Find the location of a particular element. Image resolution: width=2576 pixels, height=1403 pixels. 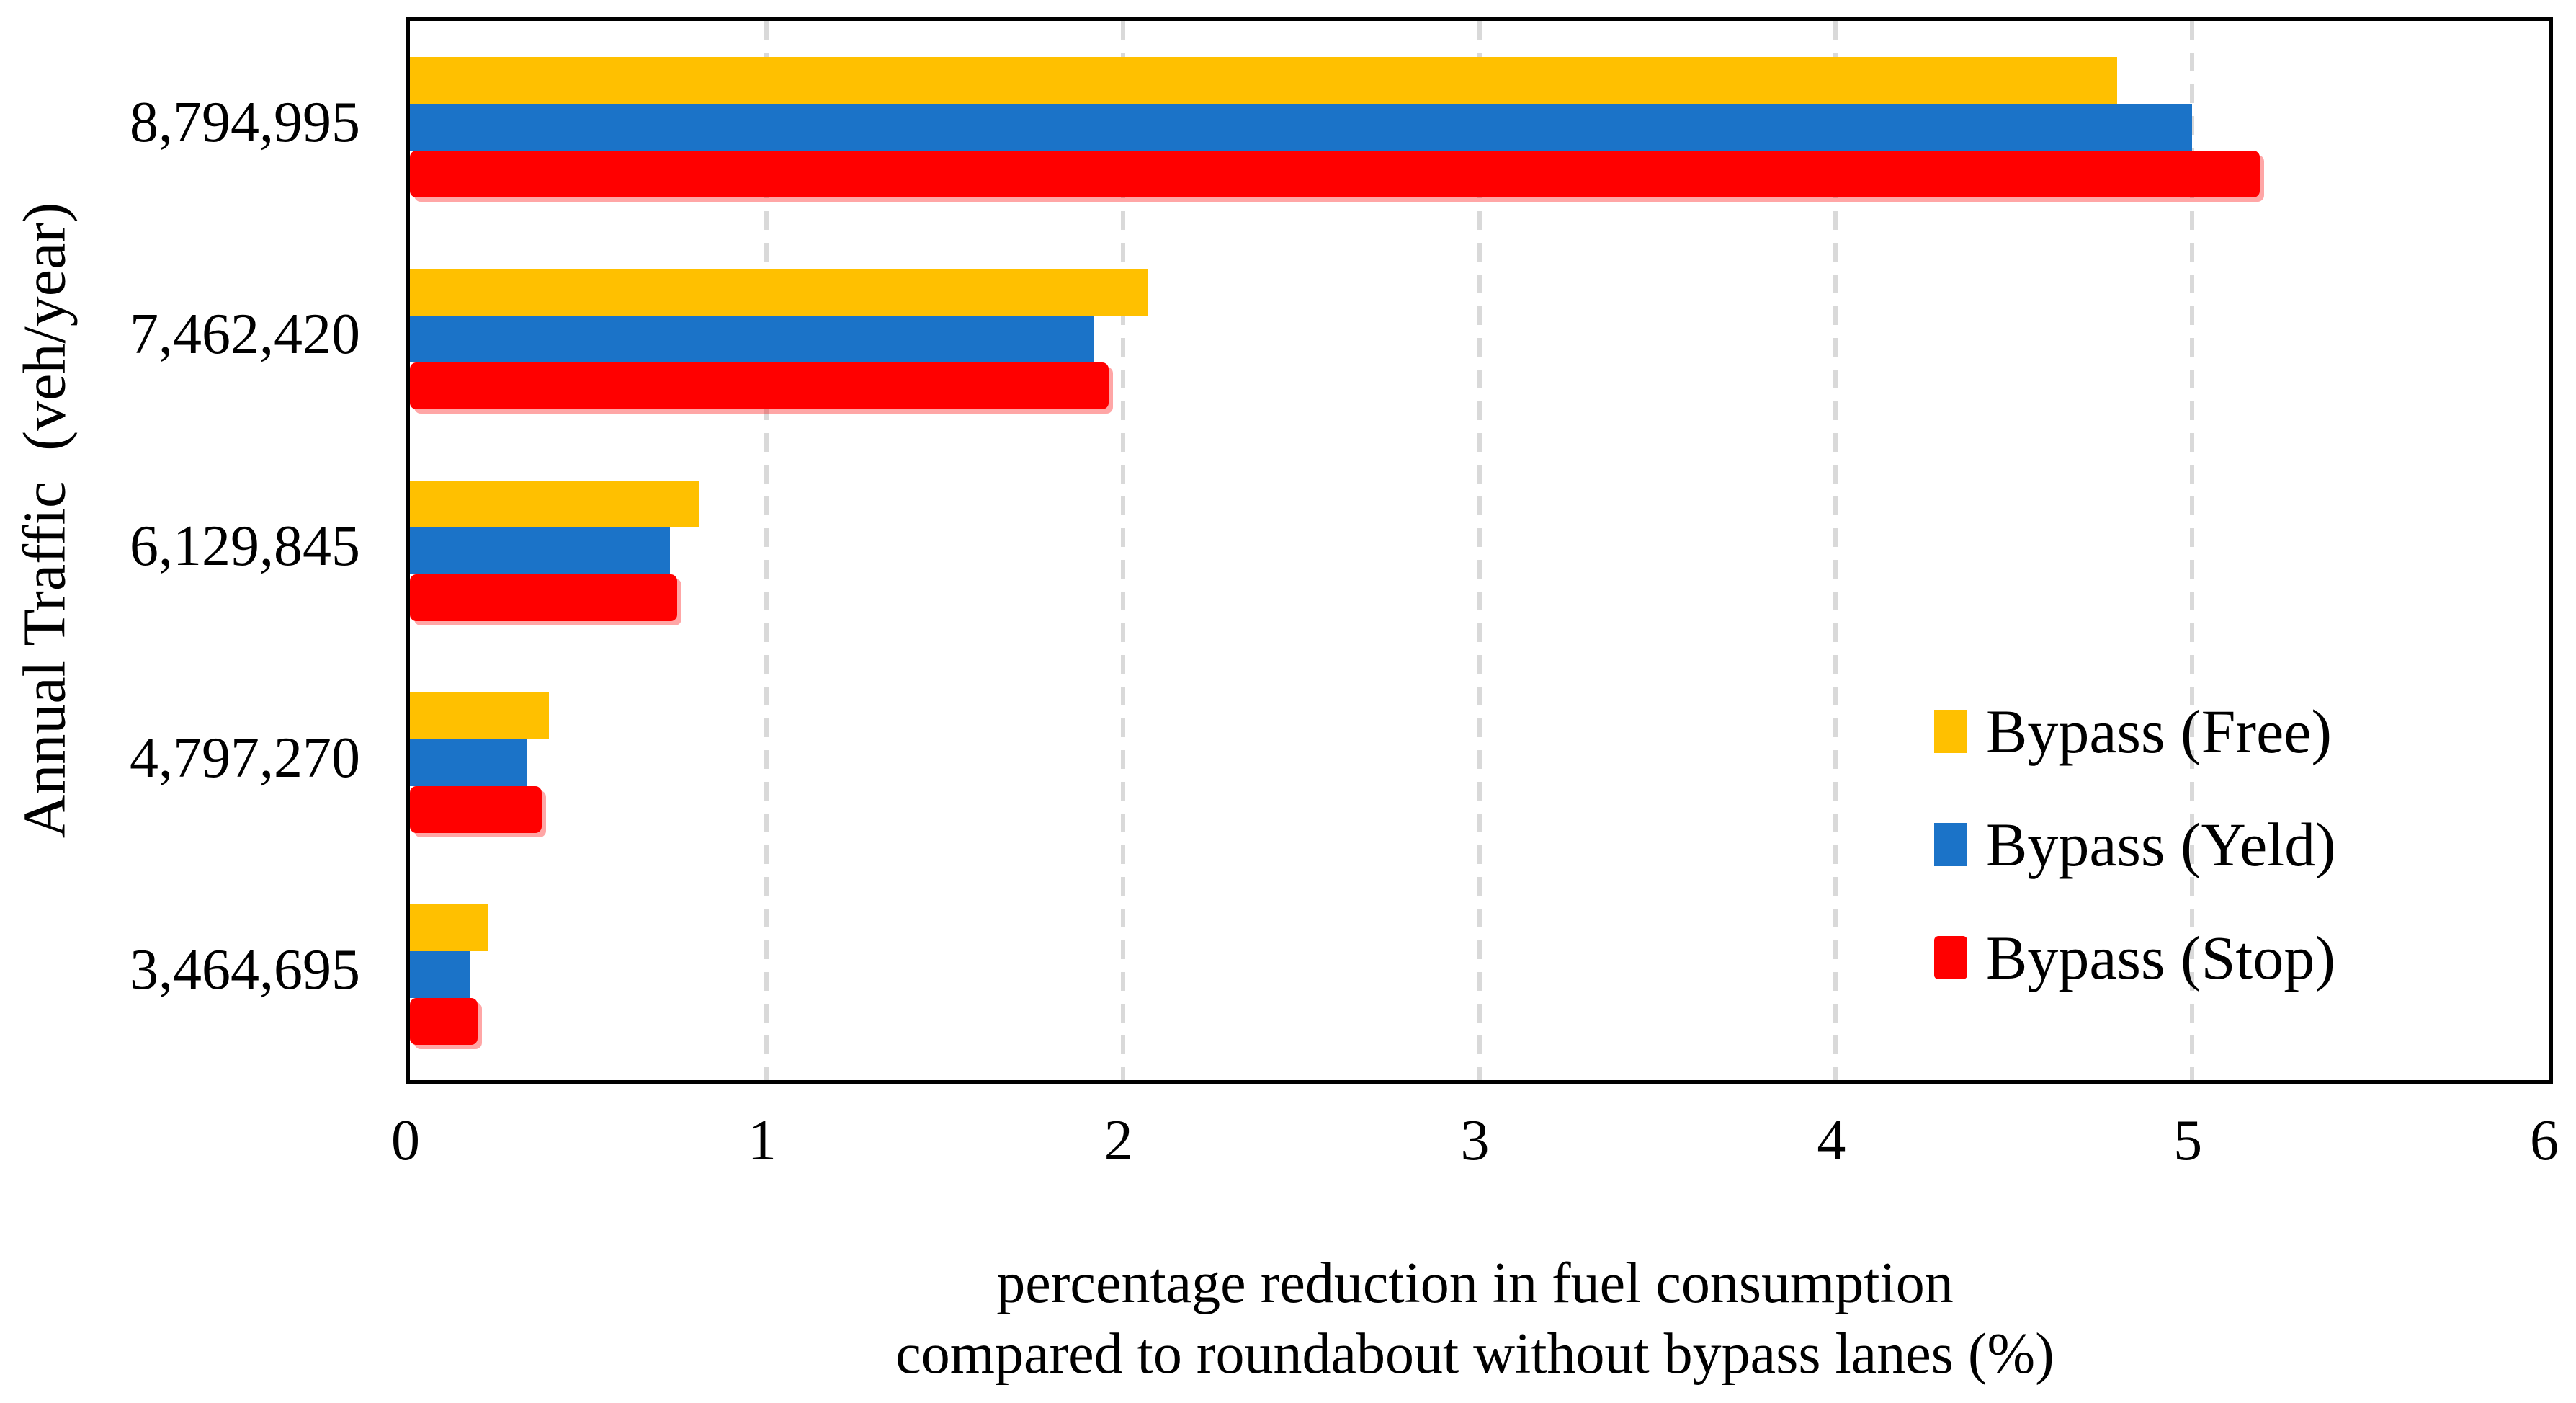

legend-item-2: Bypass (Stop) is located at coordinates (2134, 957).